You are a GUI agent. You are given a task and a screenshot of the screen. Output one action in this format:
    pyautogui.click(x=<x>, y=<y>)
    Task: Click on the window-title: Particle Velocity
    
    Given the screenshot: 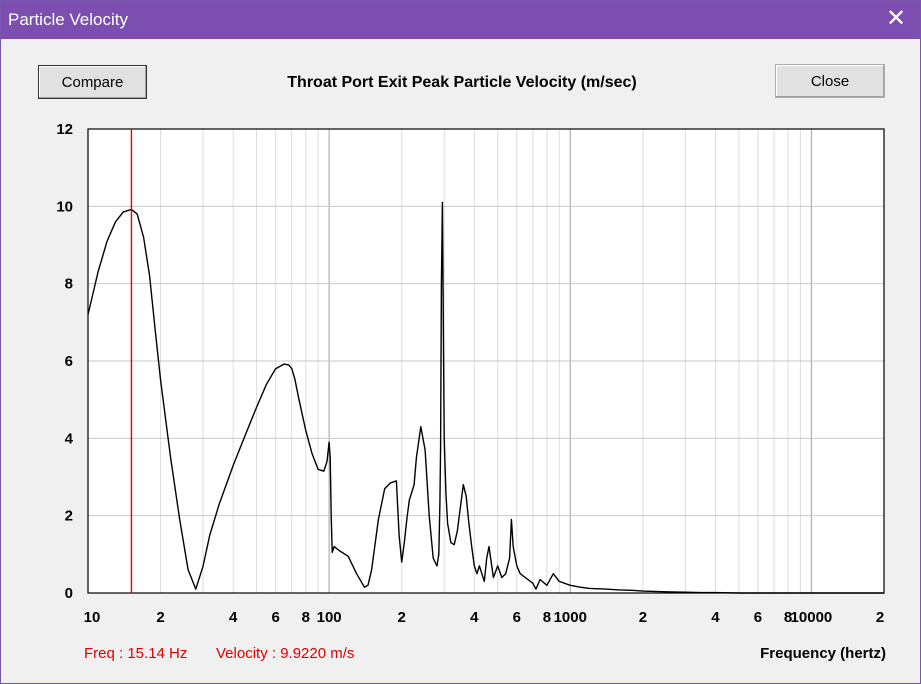 What is the action you would take?
    pyautogui.click(x=68, y=19)
    